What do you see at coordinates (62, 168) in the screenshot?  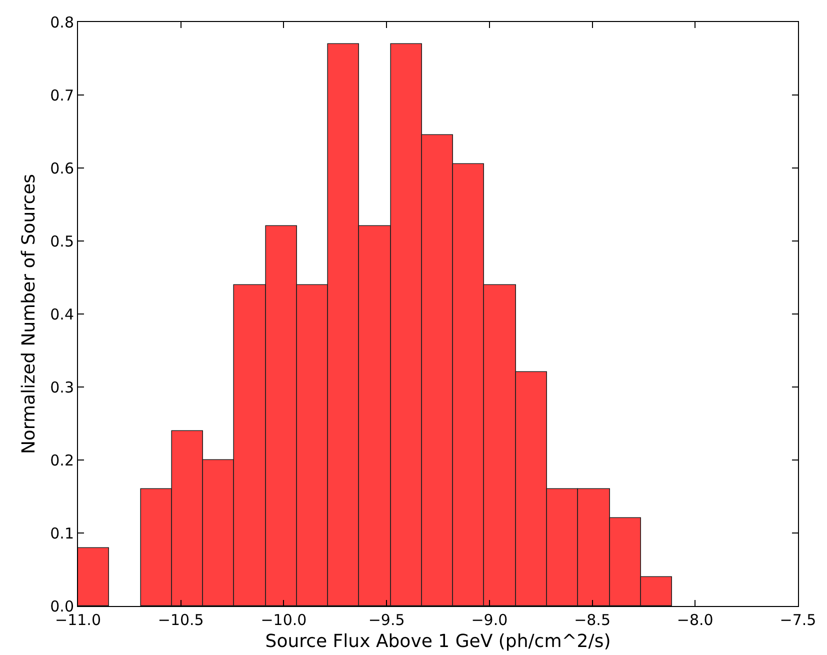 I see `y-tick-label: 0.6` at bounding box center [62, 168].